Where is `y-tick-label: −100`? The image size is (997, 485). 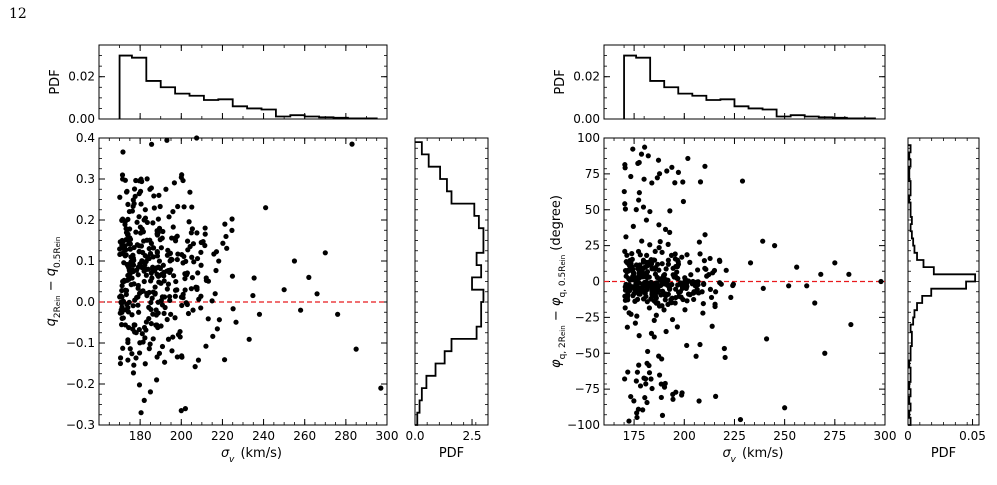 y-tick-label: −100 is located at coordinates (583, 425).